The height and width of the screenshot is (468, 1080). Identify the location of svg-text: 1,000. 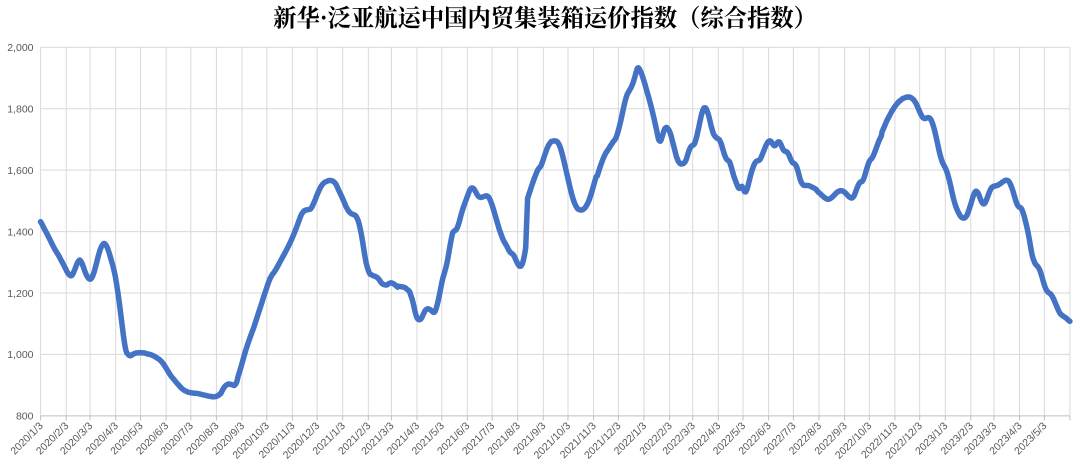
(20, 355).